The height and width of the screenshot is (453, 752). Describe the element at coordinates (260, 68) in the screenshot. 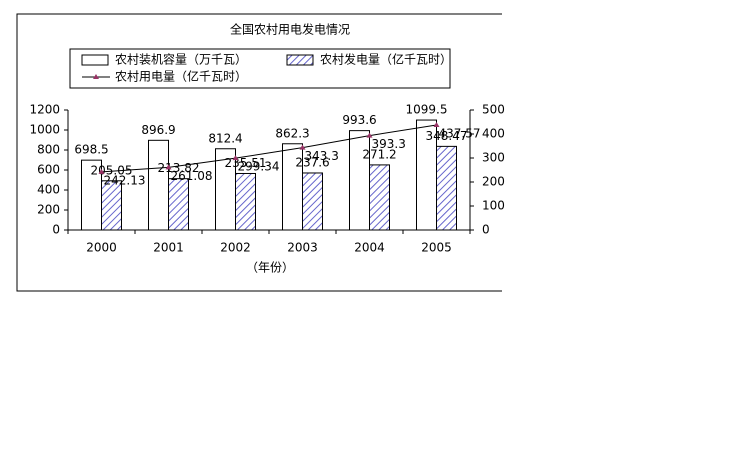

I see `legend` at that location.